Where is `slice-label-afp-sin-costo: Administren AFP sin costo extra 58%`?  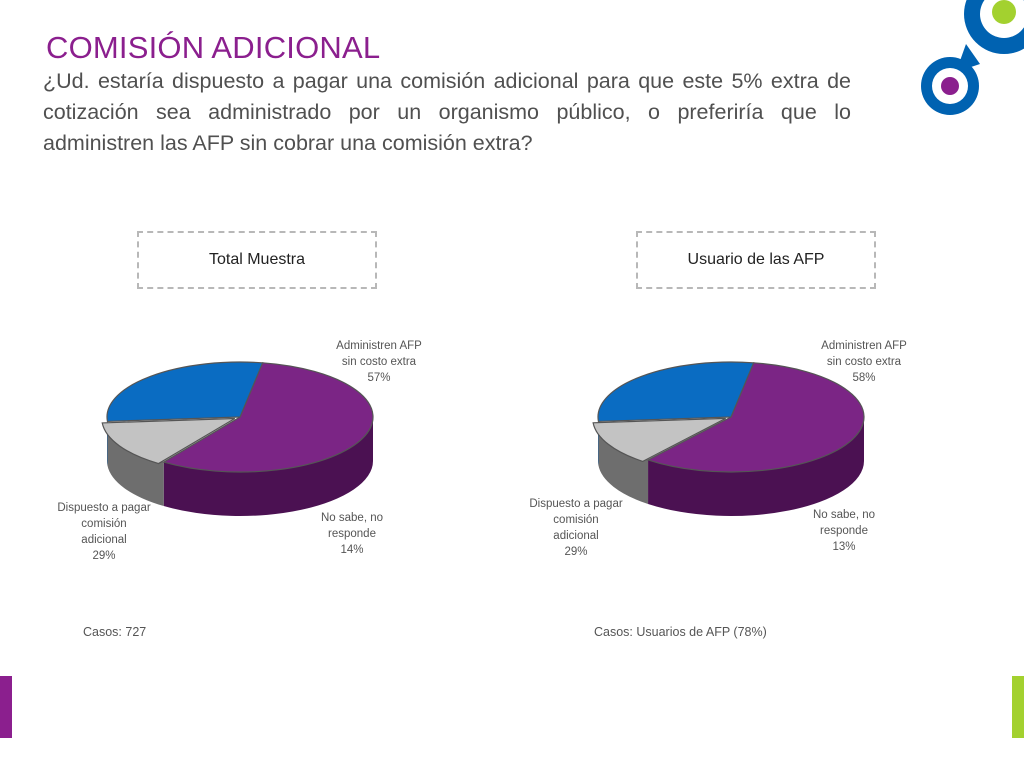
slice-label-afp-sin-costo: Administren AFP sin costo extra 58% is located at coordinates (864, 362).